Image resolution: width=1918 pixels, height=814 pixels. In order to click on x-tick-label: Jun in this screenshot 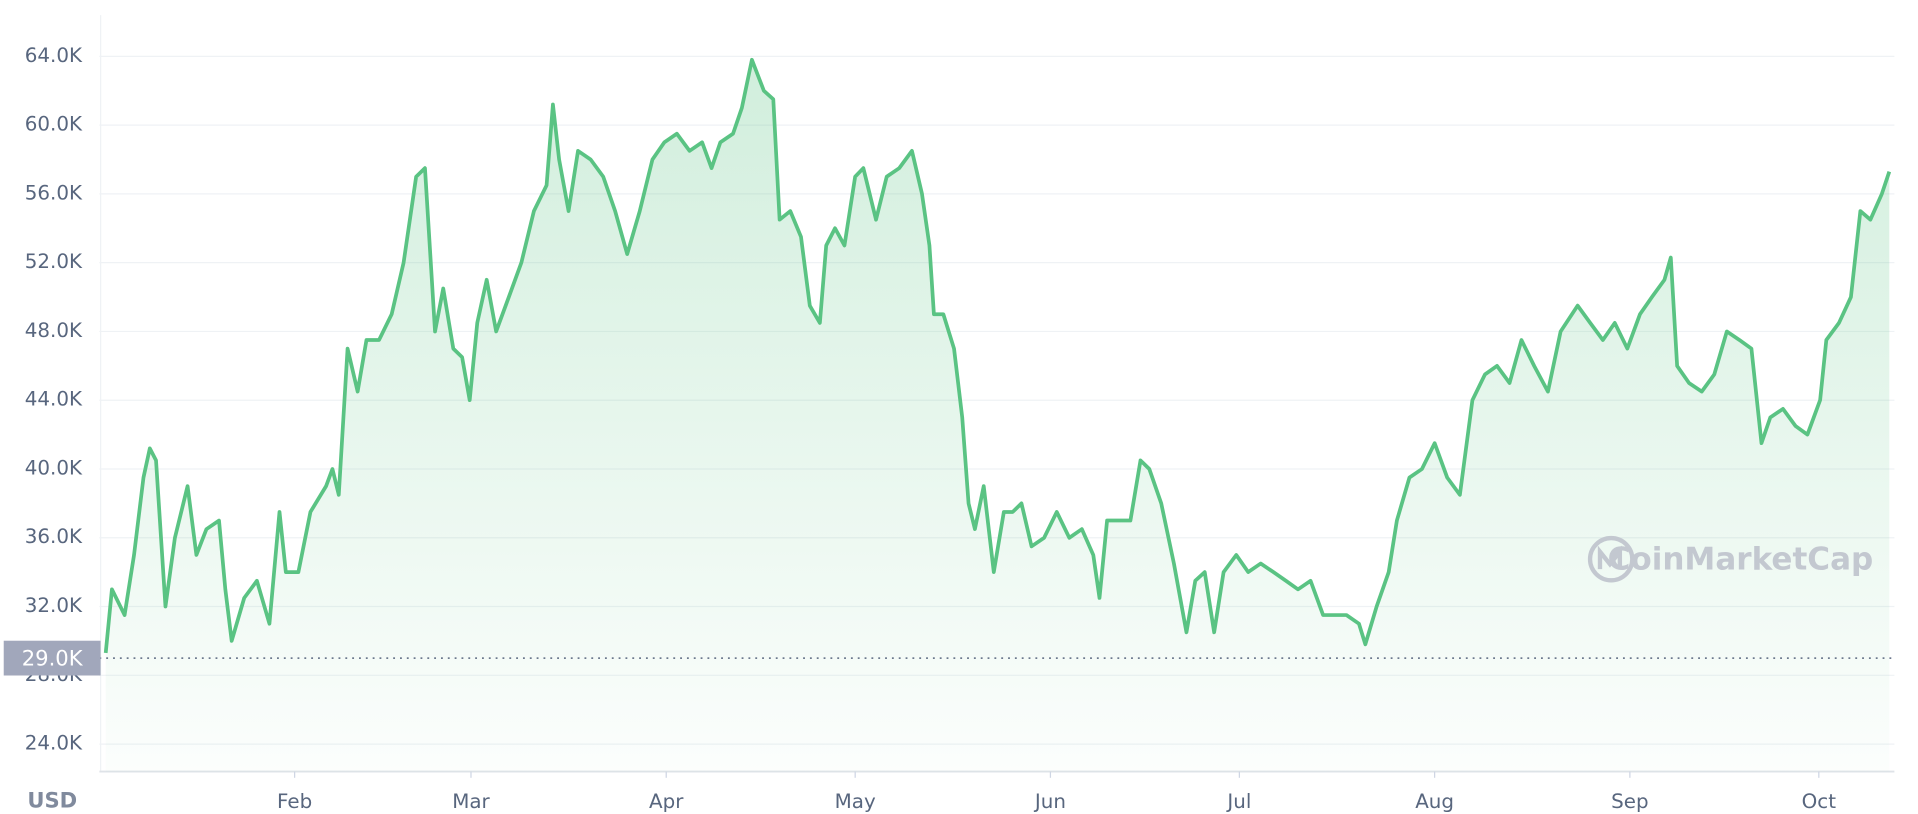, I will do `click(1049, 801)`.